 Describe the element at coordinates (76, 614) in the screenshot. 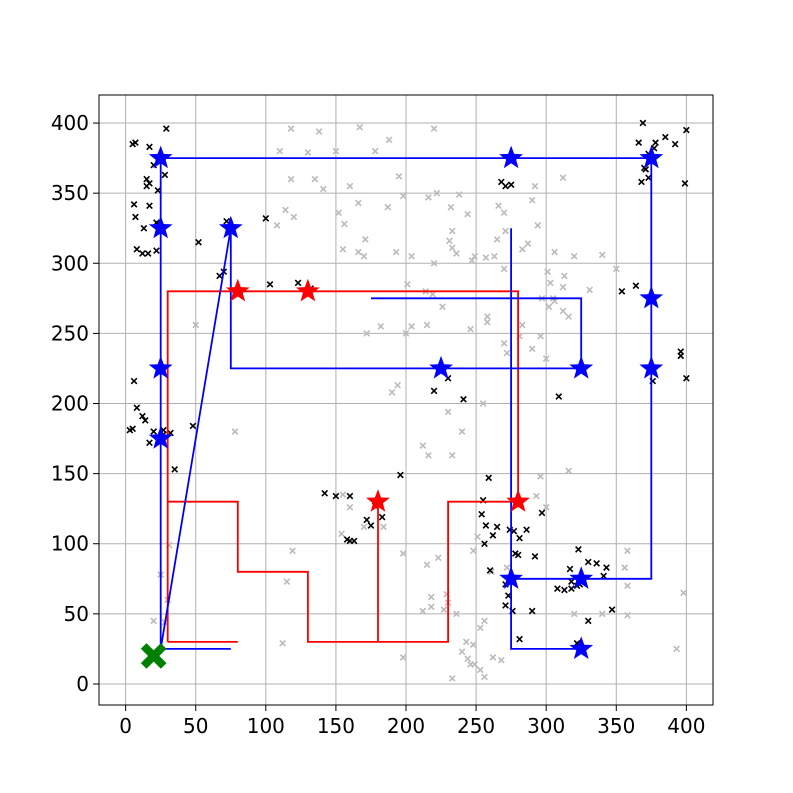

I see `y-tick-label: 50` at that location.